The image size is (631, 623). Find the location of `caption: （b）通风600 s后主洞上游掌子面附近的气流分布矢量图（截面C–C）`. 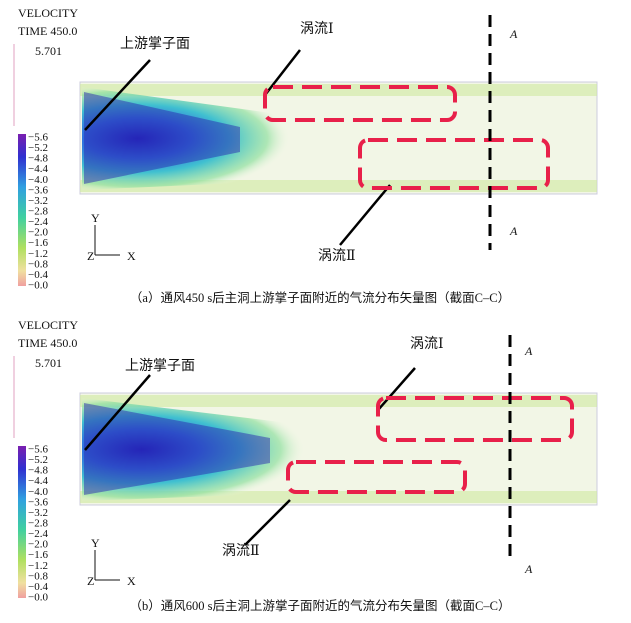

caption: （b）通风600 s后主洞上游掌子面附近的气流分布矢量图（截面C–C） is located at coordinates (320, 605).